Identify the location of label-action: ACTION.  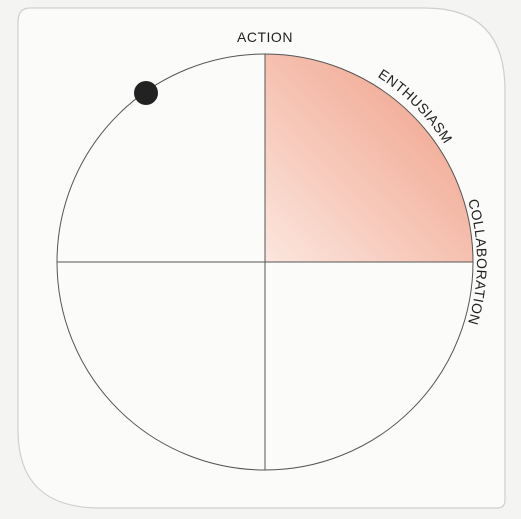
(265, 37).